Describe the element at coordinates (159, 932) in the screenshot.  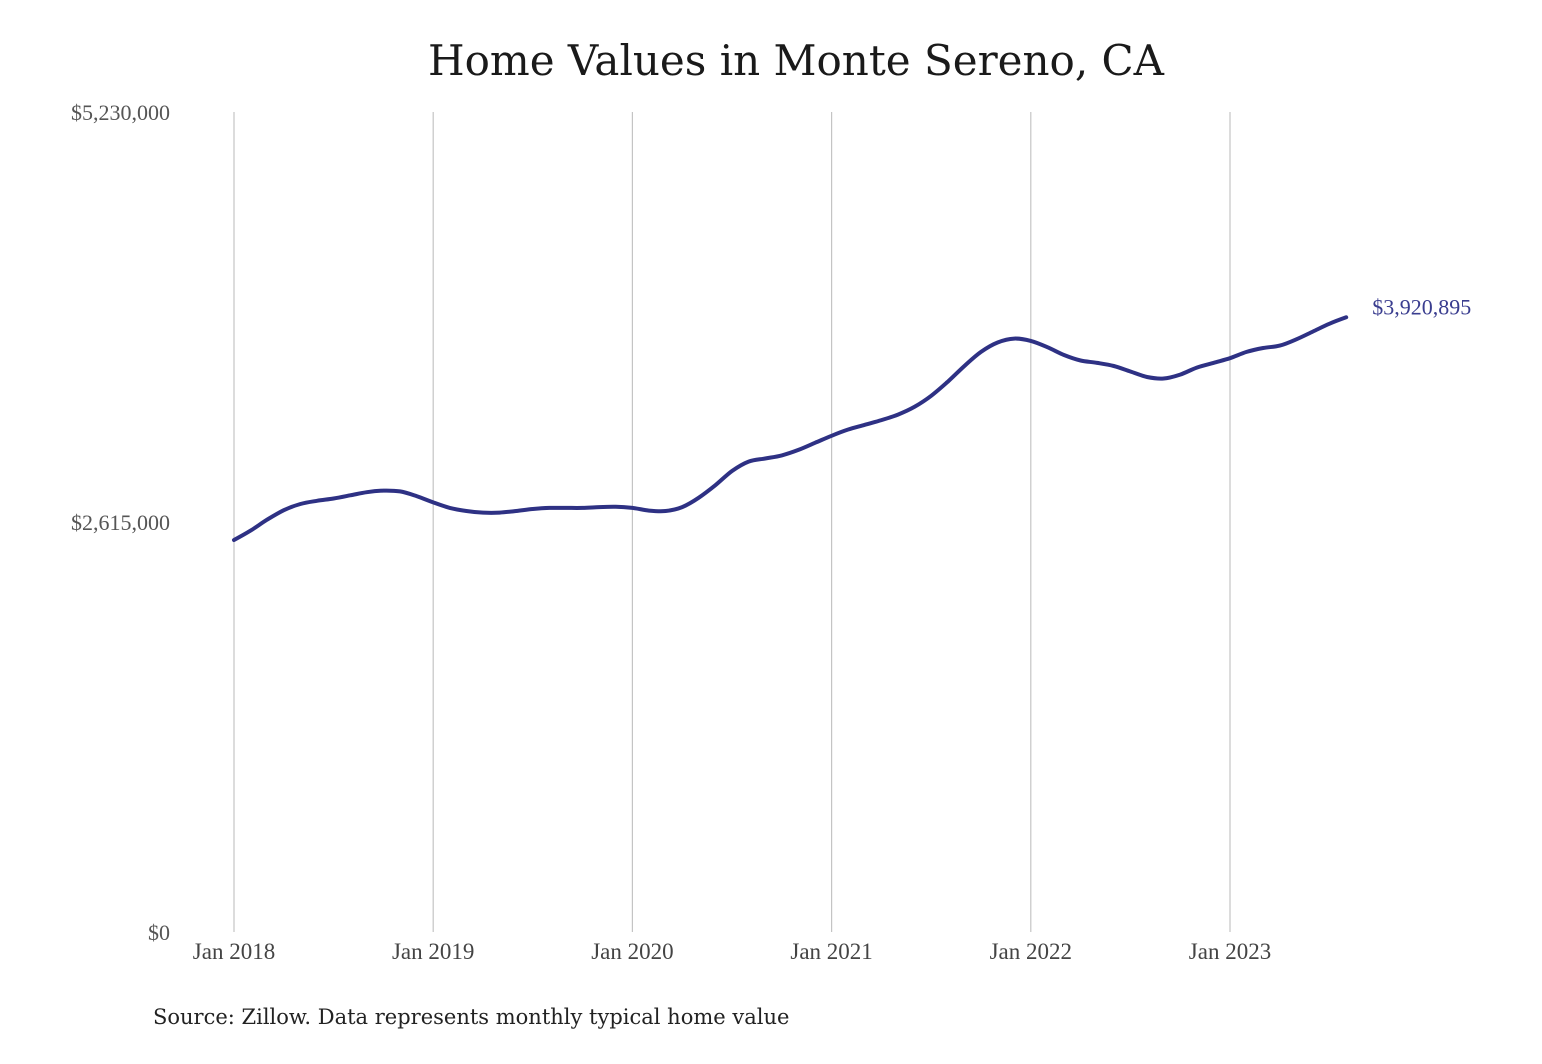
I see `y-tick-label: $0` at that location.